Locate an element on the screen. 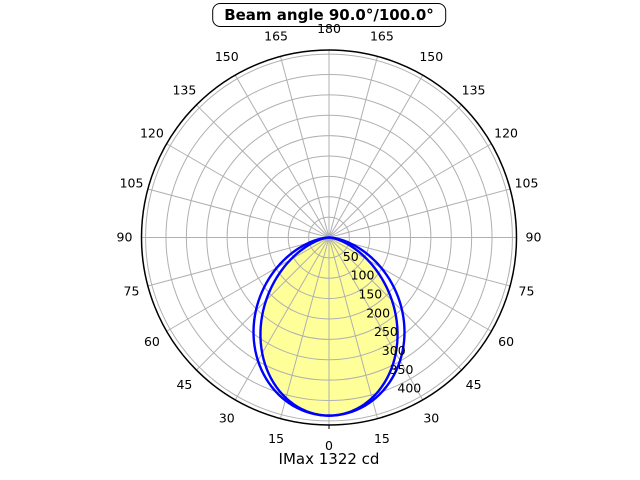 The height and width of the screenshot is (480, 640). angle-tick-label-75-left: 75 is located at coordinates (132, 291).